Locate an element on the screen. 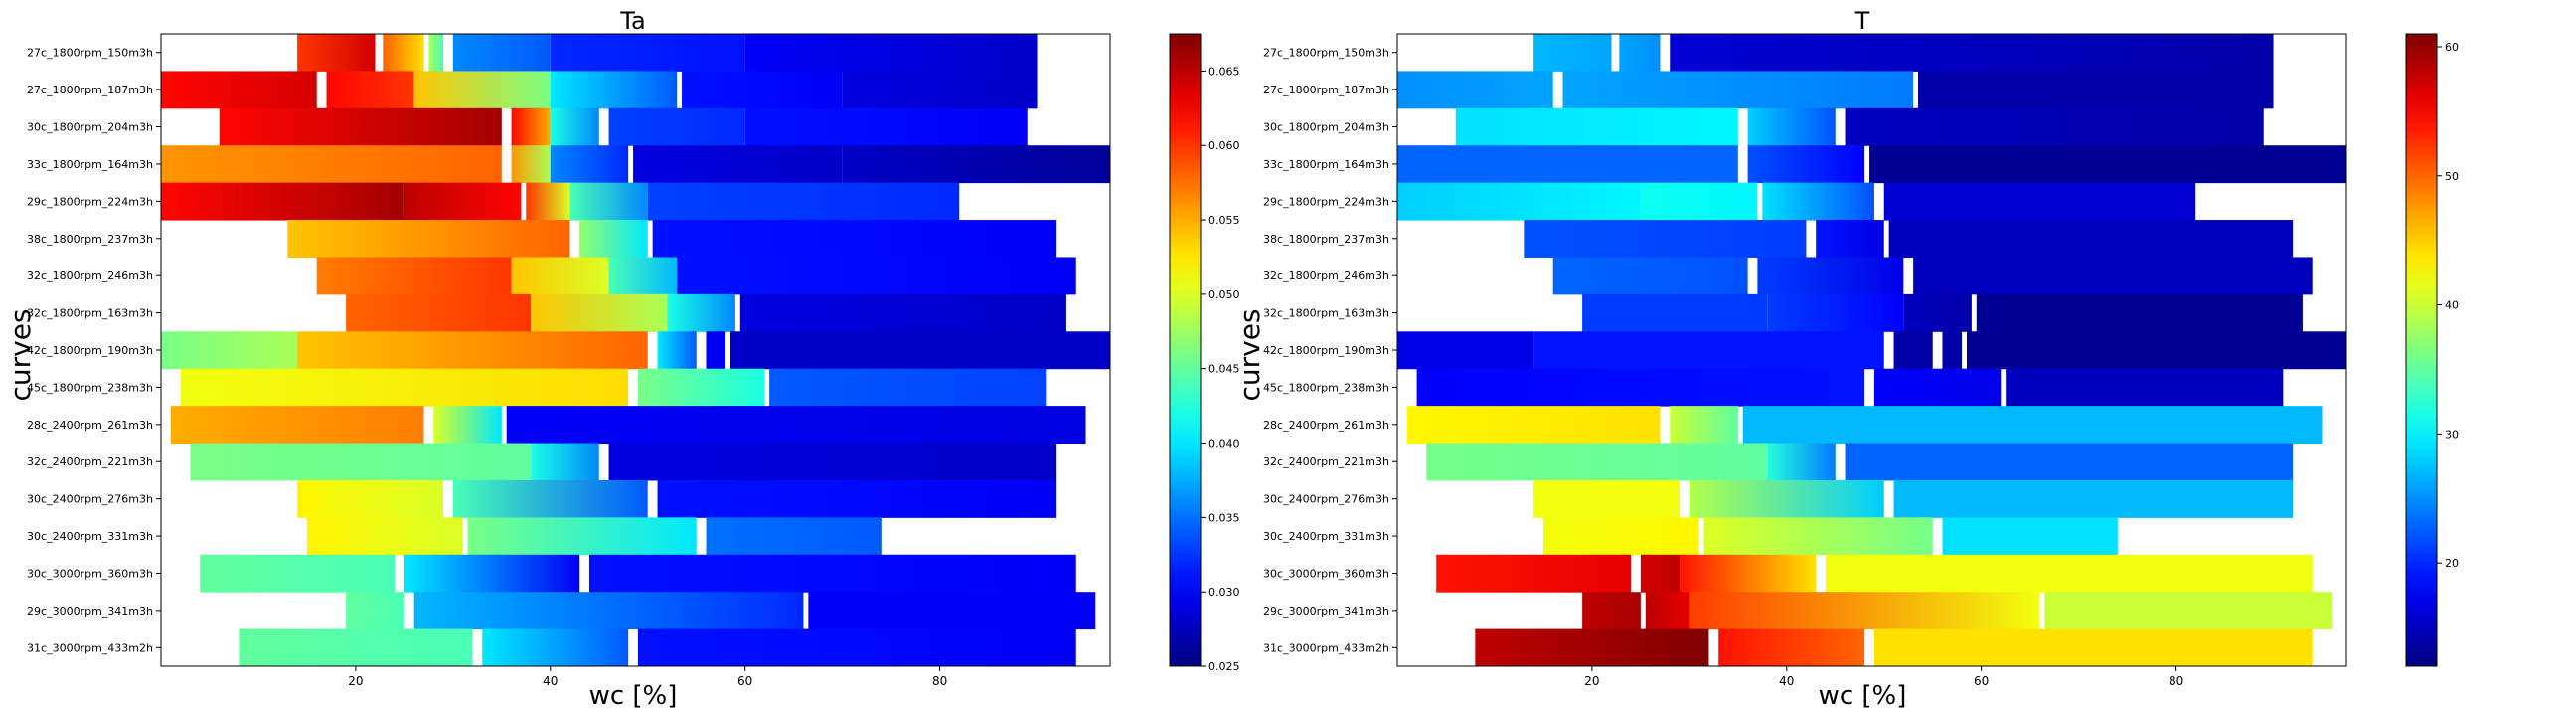  colorbar-tick-label: 0.045 is located at coordinates (1224, 369).